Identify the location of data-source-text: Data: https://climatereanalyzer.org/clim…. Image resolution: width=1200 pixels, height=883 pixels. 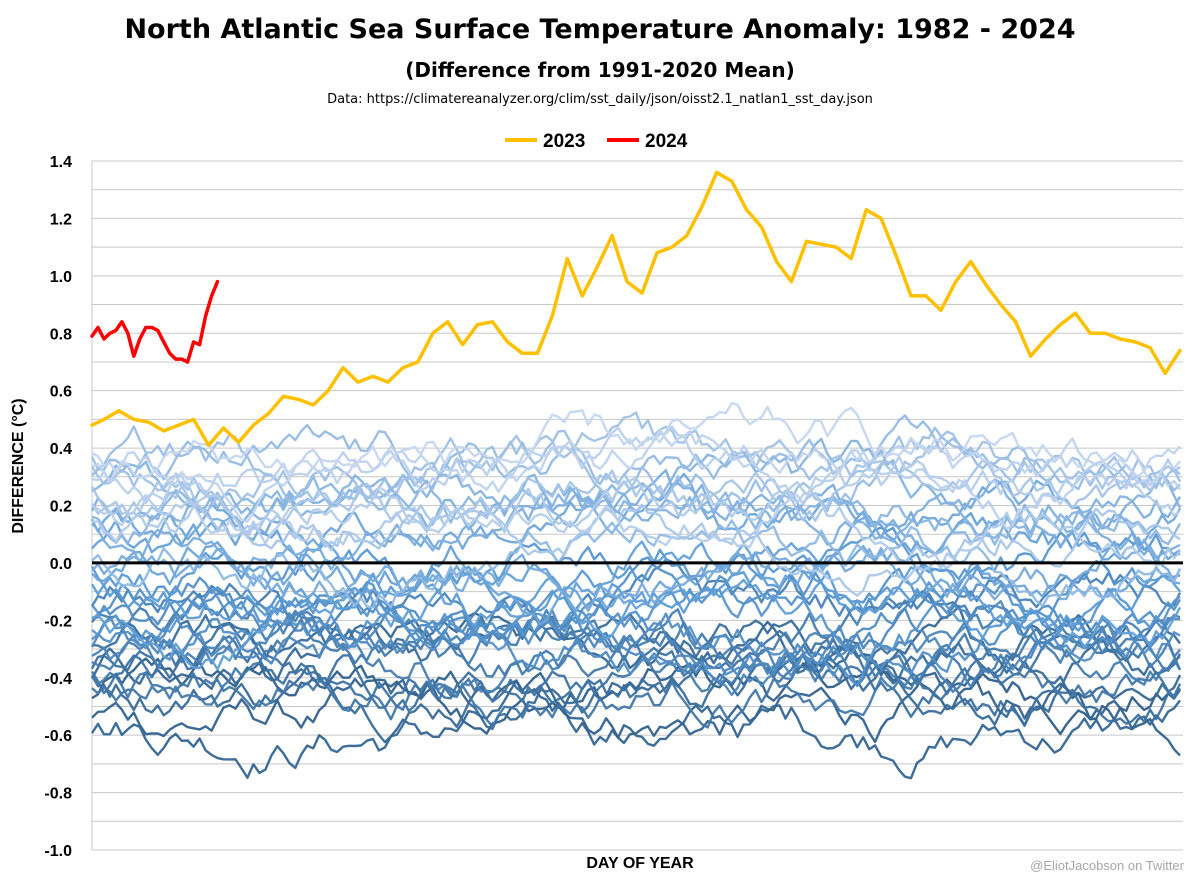
(600, 99).